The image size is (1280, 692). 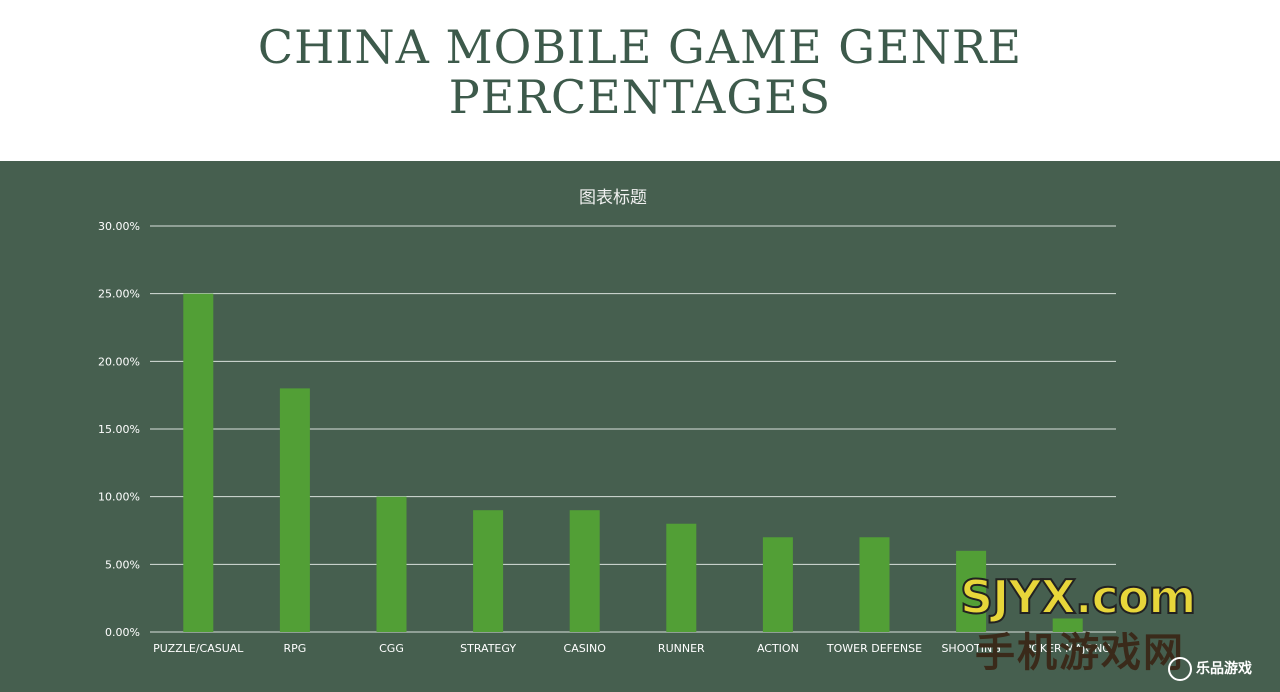 I want to click on x-tick-label: RPG, so click(x=294, y=648).